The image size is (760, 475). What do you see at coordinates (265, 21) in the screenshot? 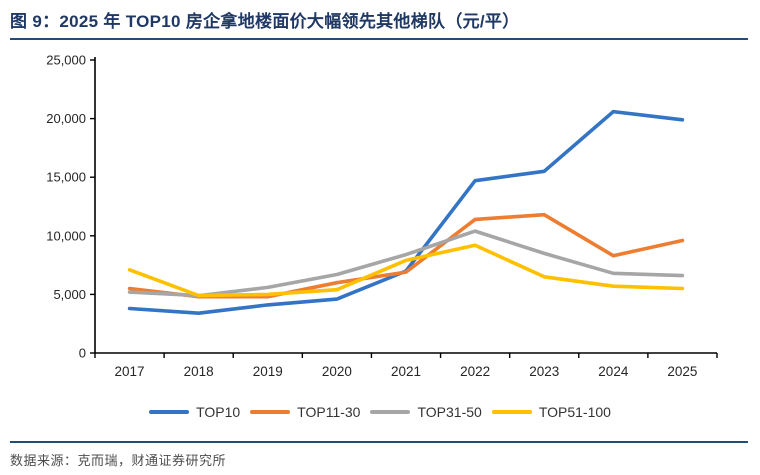
I see `figure-title: 图 9：2025 年 TOP10 房企拿地楼面价大幅领先其他梯队（元/平）` at bounding box center [265, 21].